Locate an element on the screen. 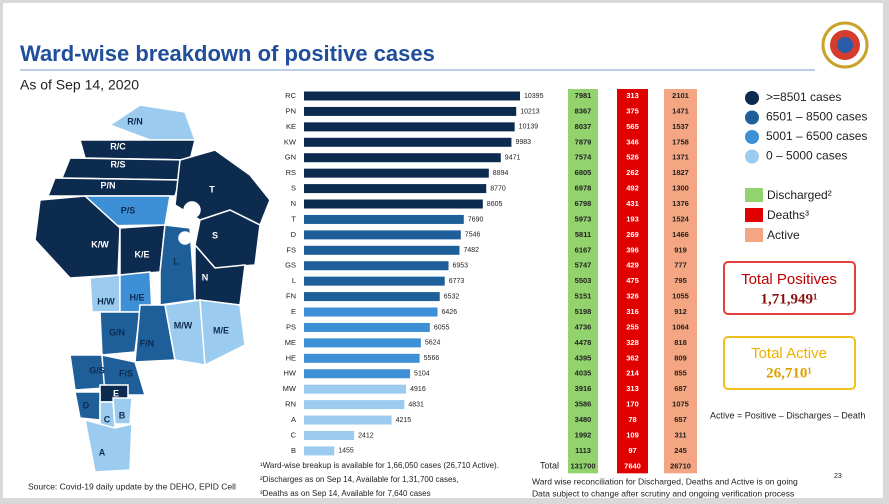 The width and height of the screenshot is (889, 504). value-label: 8770 is located at coordinates (498, 188).